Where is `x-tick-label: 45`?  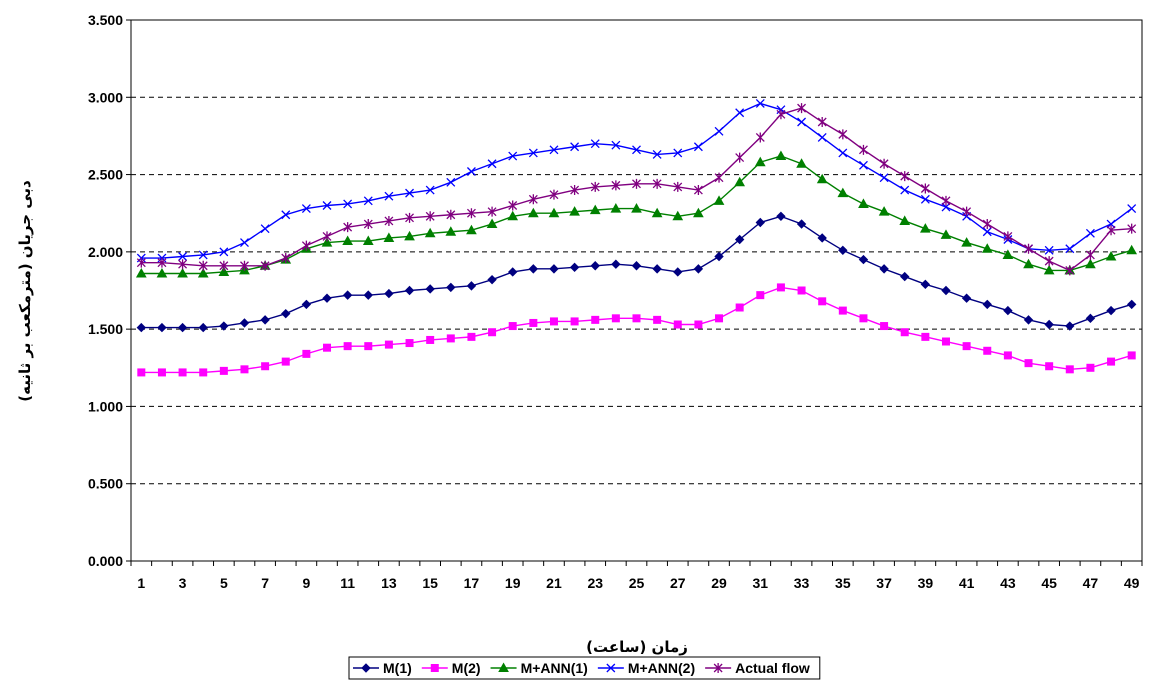
x-tick-label: 45 is located at coordinates (1049, 583).